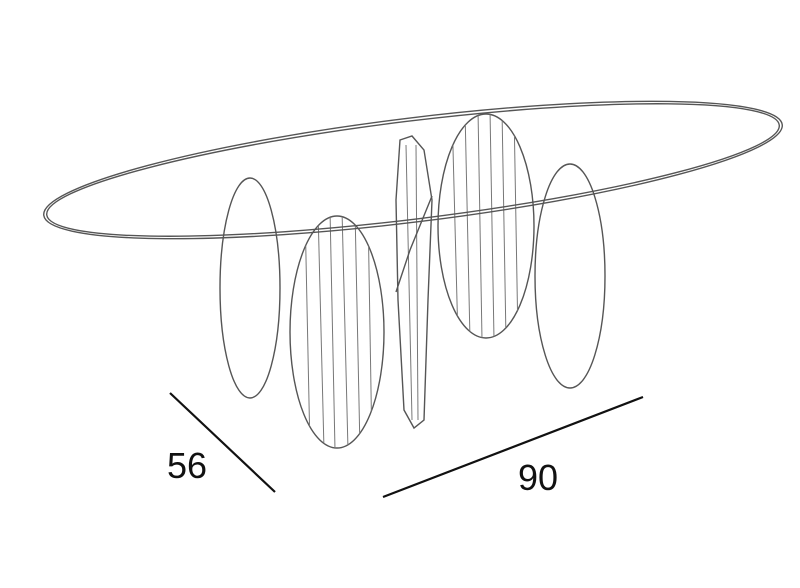 The height and width of the screenshot is (588, 800). I want to click on width-label: 90, so click(538, 477).